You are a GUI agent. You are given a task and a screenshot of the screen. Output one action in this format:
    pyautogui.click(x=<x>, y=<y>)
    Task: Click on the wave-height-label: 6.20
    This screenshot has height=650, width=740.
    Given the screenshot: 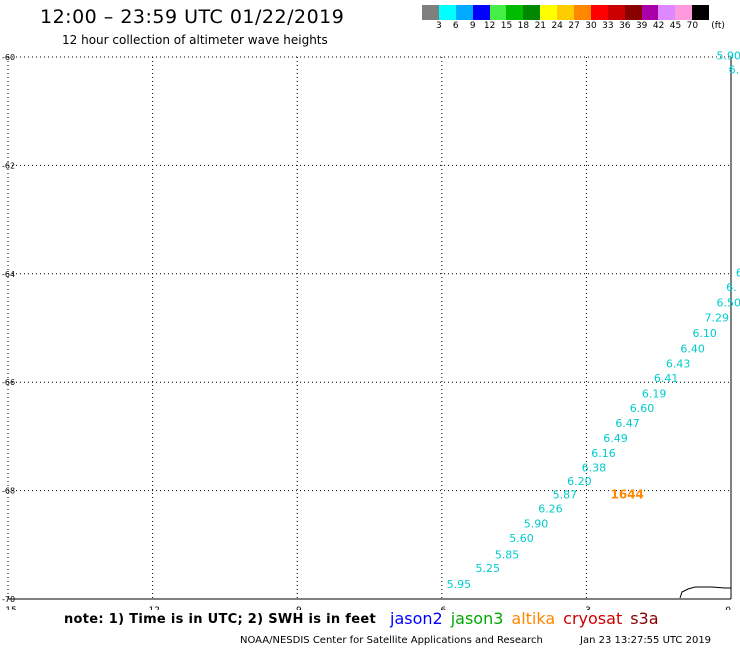 What is the action you would take?
    pyautogui.click(x=579, y=481)
    